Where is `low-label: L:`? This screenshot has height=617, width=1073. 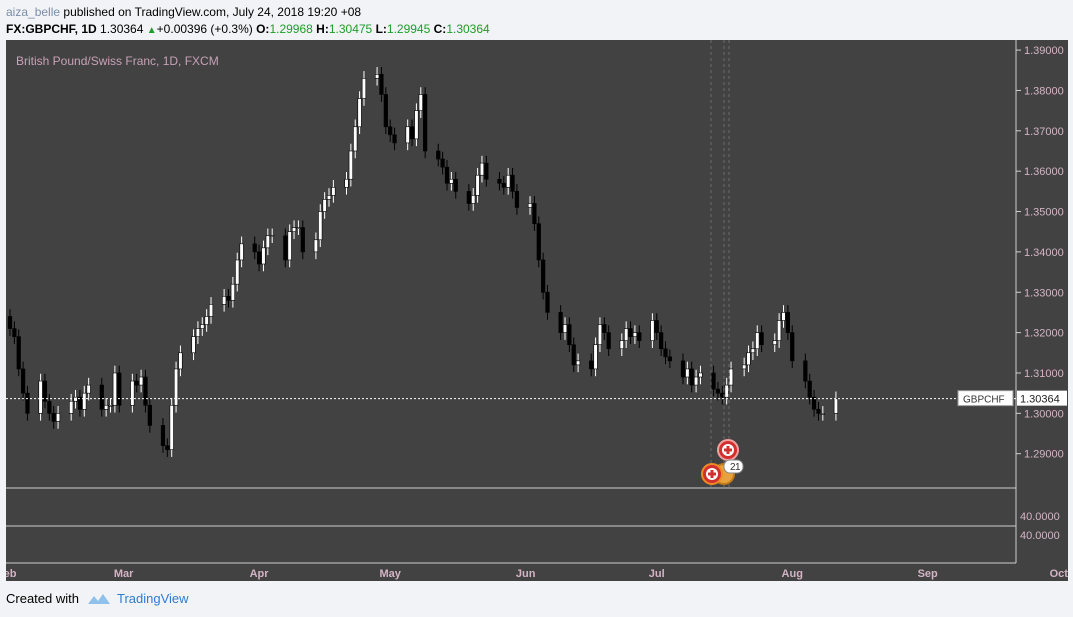
low-label: L: is located at coordinates (381, 29).